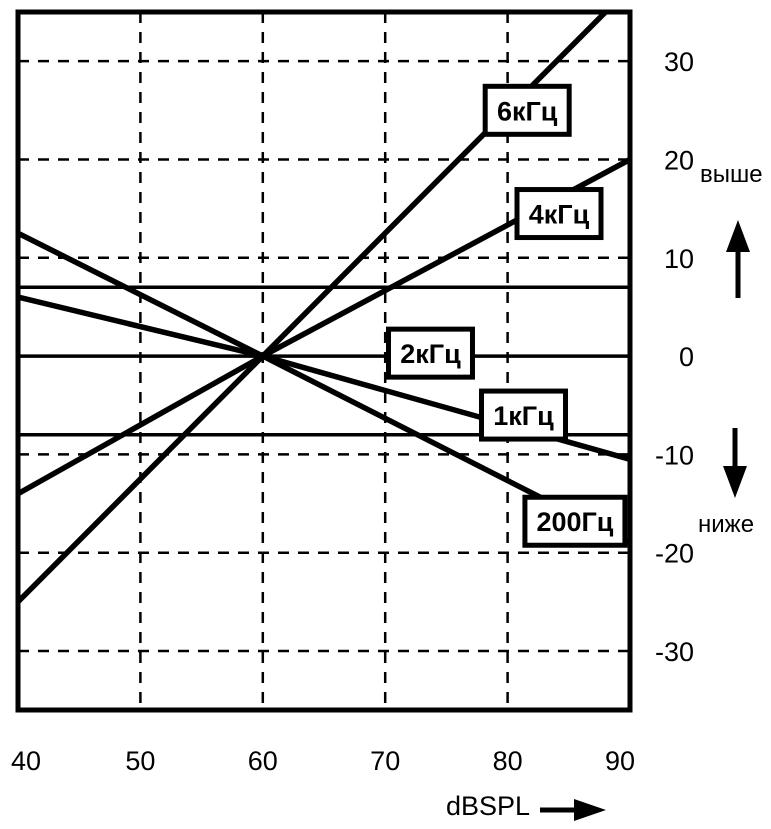 The height and width of the screenshot is (829, 771). Describe the element at coordinates (726, 524) in the screenshot. I see `down-label: ниже` at that location.